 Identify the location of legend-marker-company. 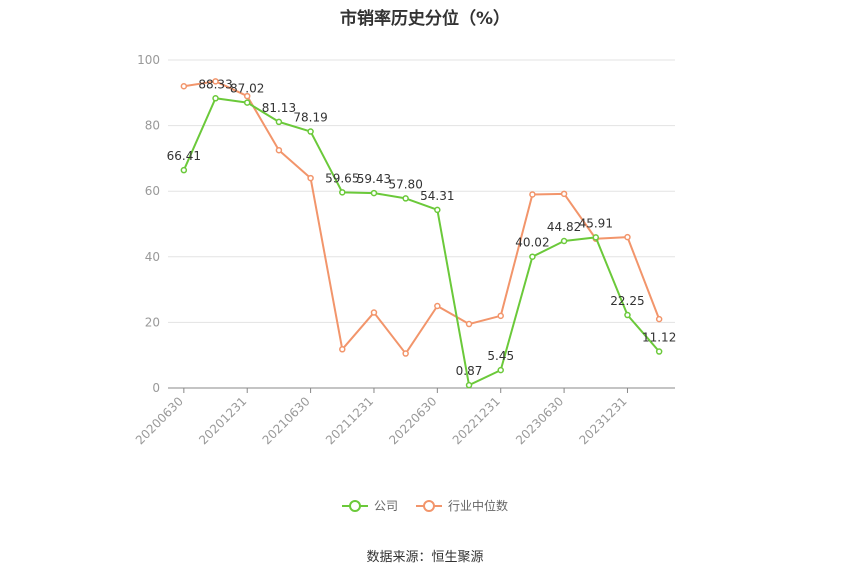
(354, 506).